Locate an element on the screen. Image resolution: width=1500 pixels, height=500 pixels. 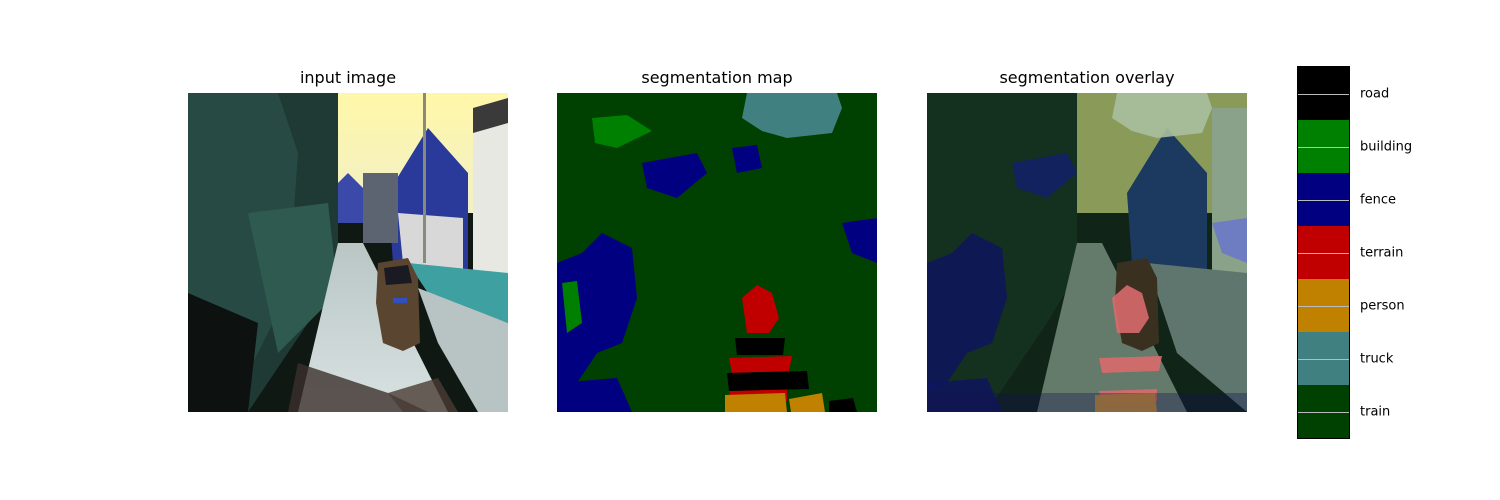
colorbar-label-train: train is located at coordinates (1375, 411).